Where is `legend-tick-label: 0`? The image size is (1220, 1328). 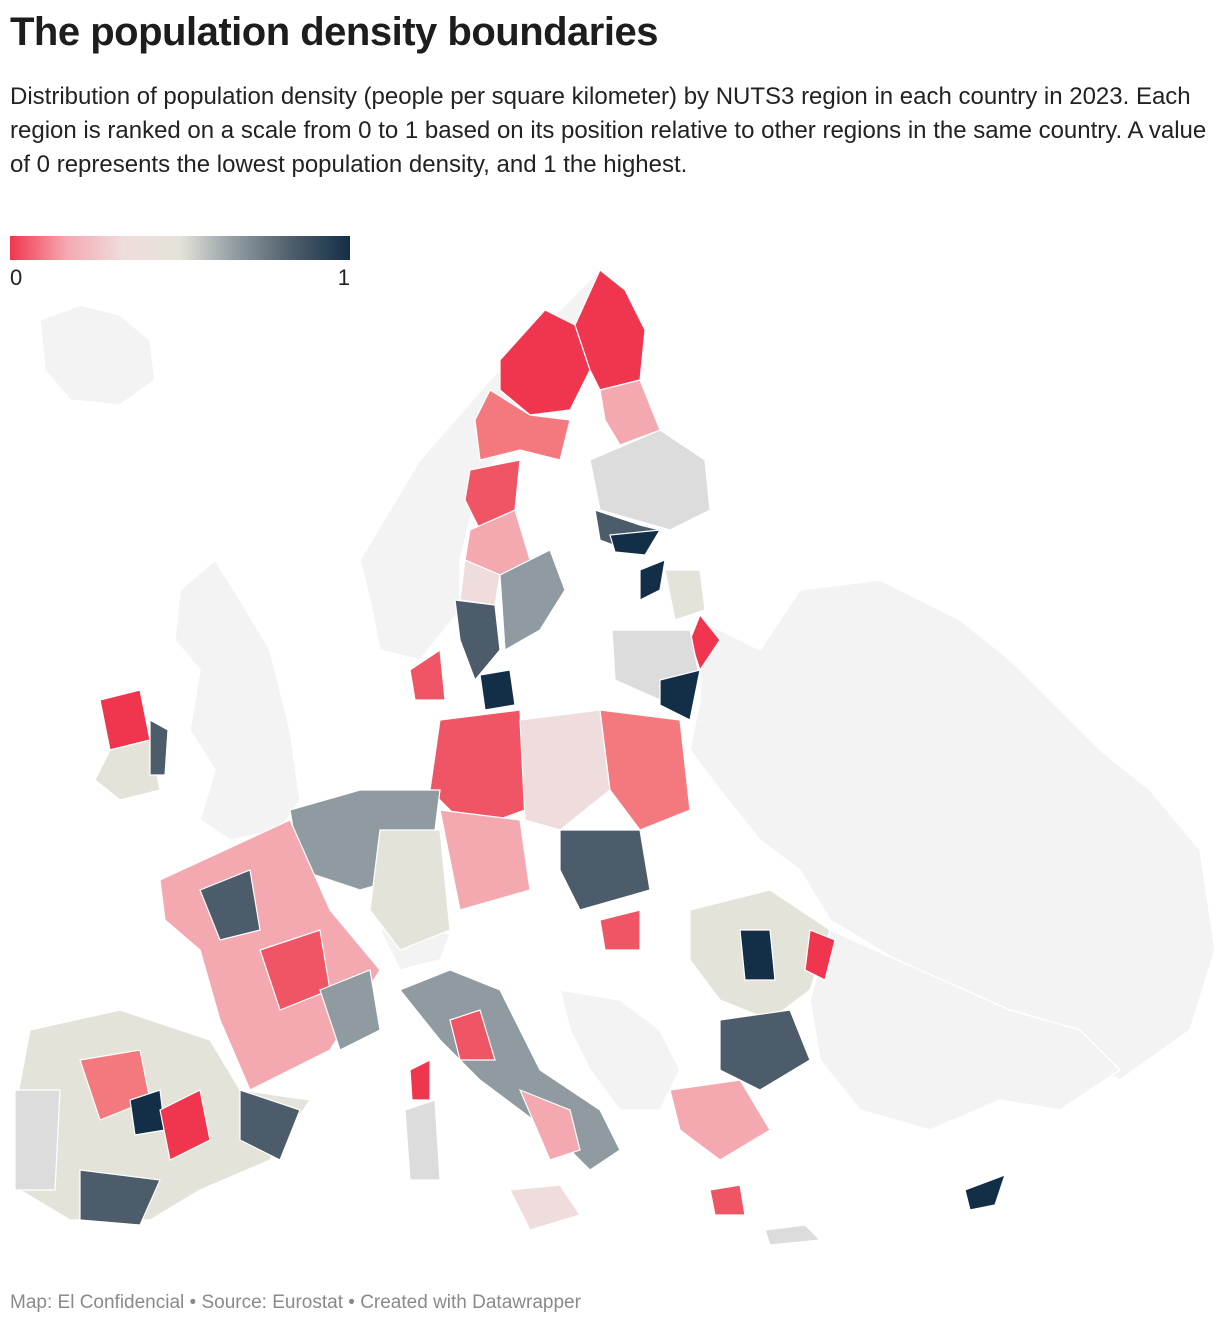
legend-tick-label: 0 is located at coordinates (16, 277).